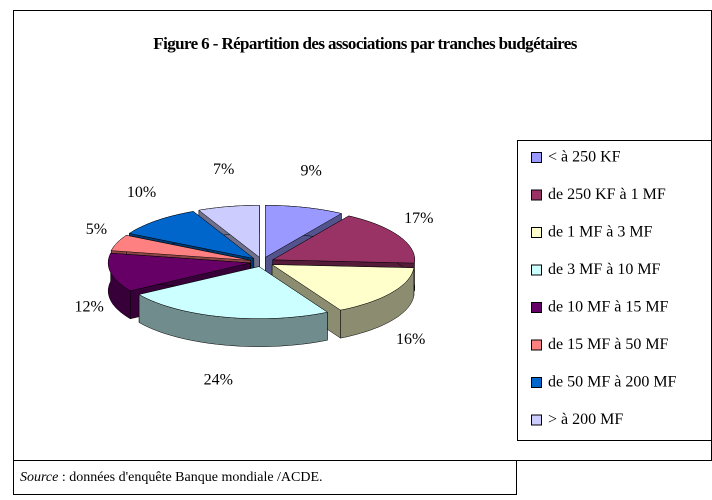 The image size is (712, 500). I want to click on data-label: 5%, so click(96, 229).